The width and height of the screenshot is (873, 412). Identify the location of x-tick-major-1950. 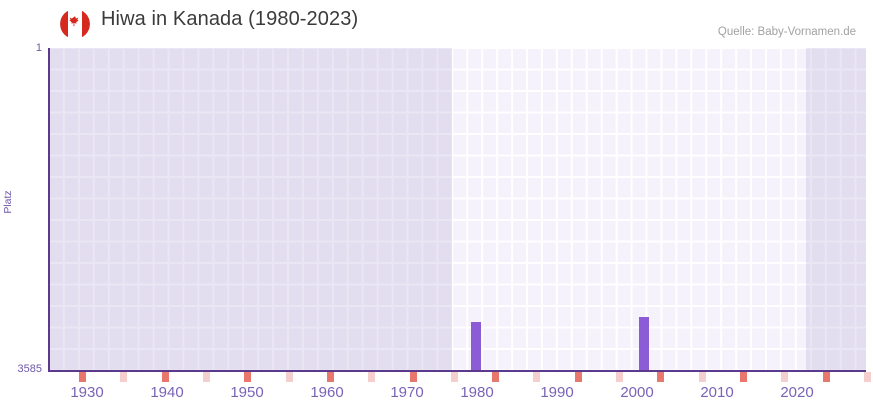
(248, 377).